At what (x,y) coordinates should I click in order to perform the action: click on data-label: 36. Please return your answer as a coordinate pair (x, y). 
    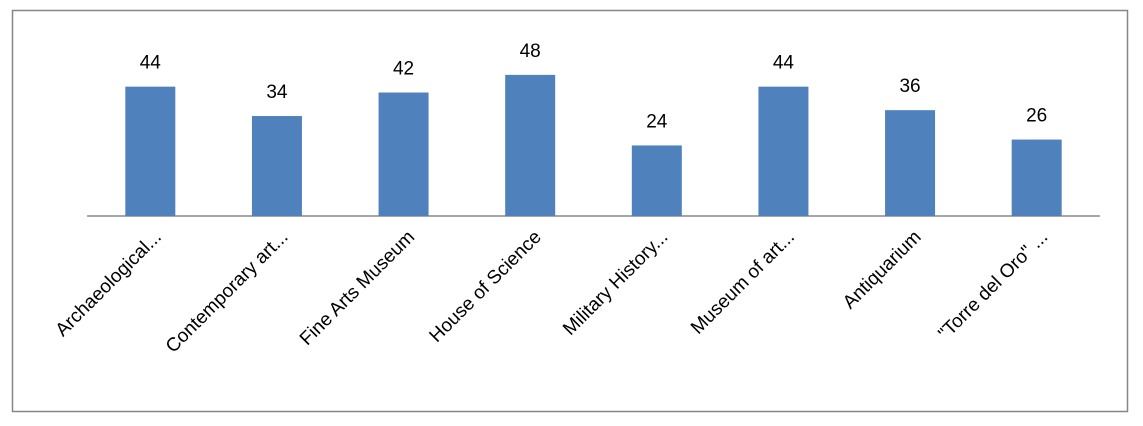
    Looking at the image, I should click on (909, 86).